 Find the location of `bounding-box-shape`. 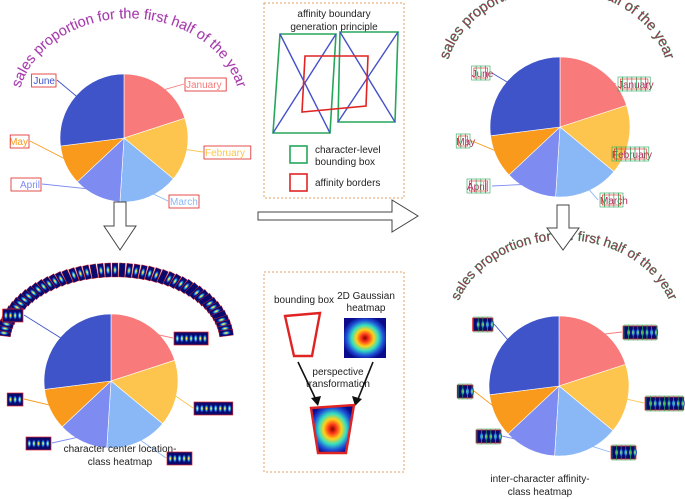

bounding-box-shape is located at coordinates (302, 334).